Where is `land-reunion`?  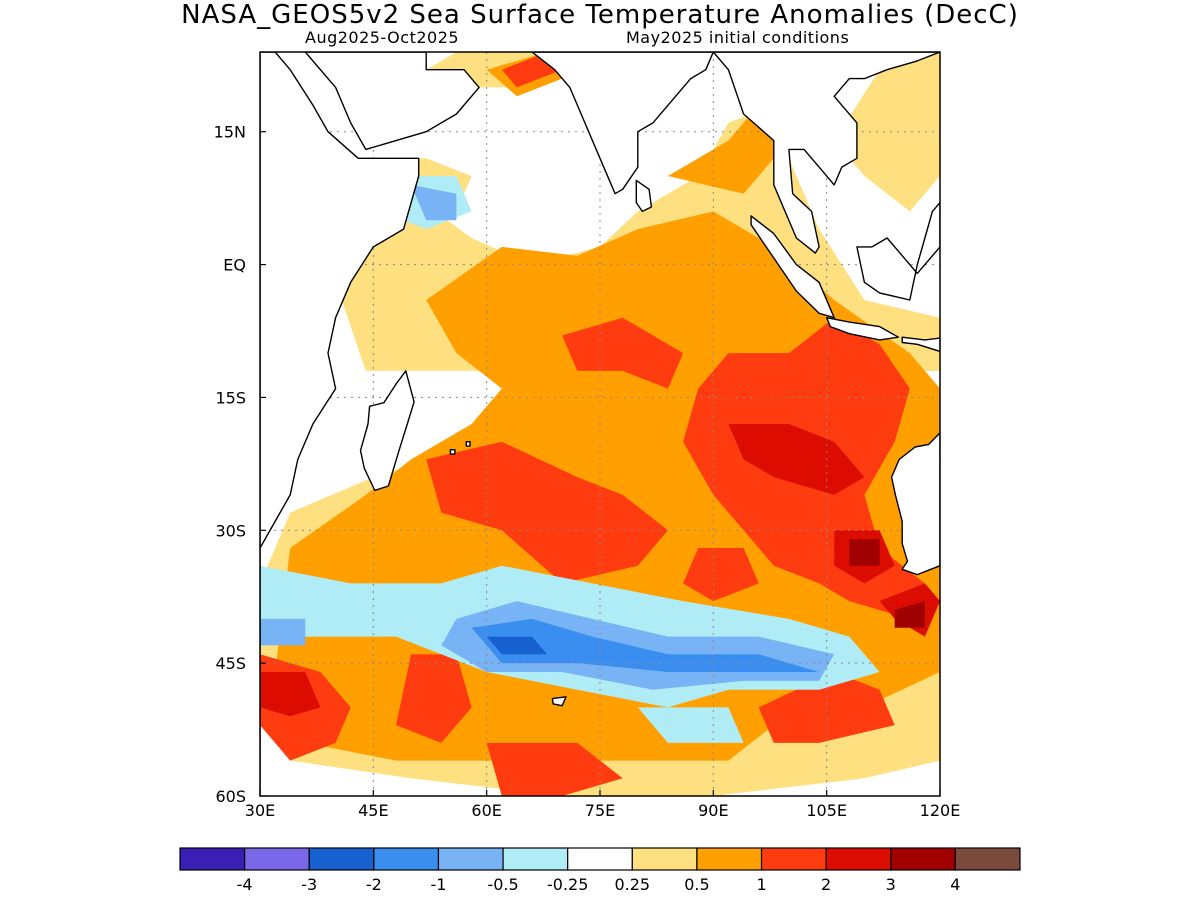
land-reunion is located at coordinates (452, 452).